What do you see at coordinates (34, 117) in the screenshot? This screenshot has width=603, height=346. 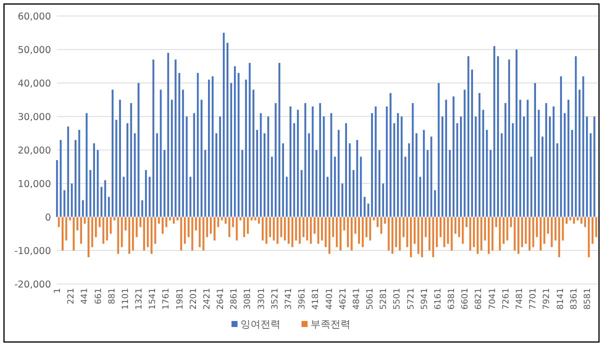 I see `y-tick-label: 30,000` at bounding box center [34, 117].